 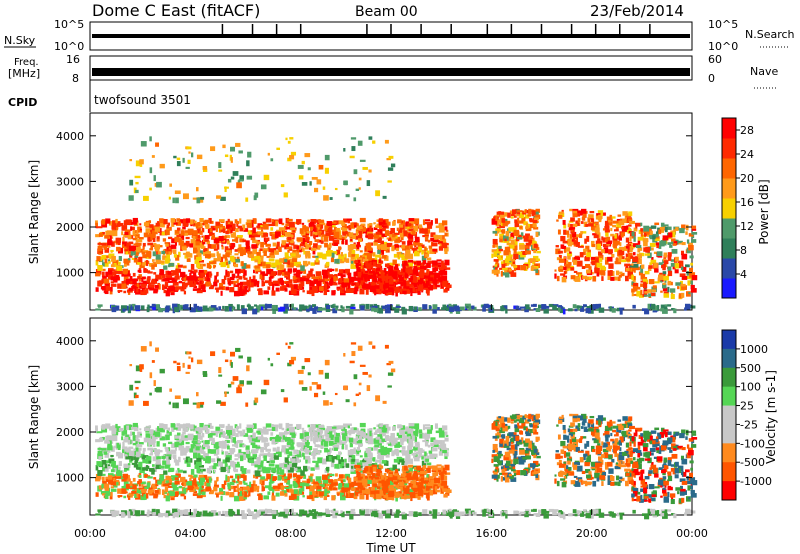 I want to click on cpid-value: twofsound 3501, so click(x=142, y=100).